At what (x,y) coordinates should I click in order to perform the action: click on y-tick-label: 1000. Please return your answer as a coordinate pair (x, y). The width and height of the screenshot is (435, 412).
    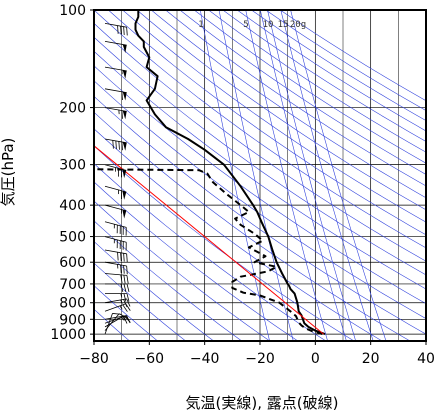
    Looking at the image, I should click on (68, 335).